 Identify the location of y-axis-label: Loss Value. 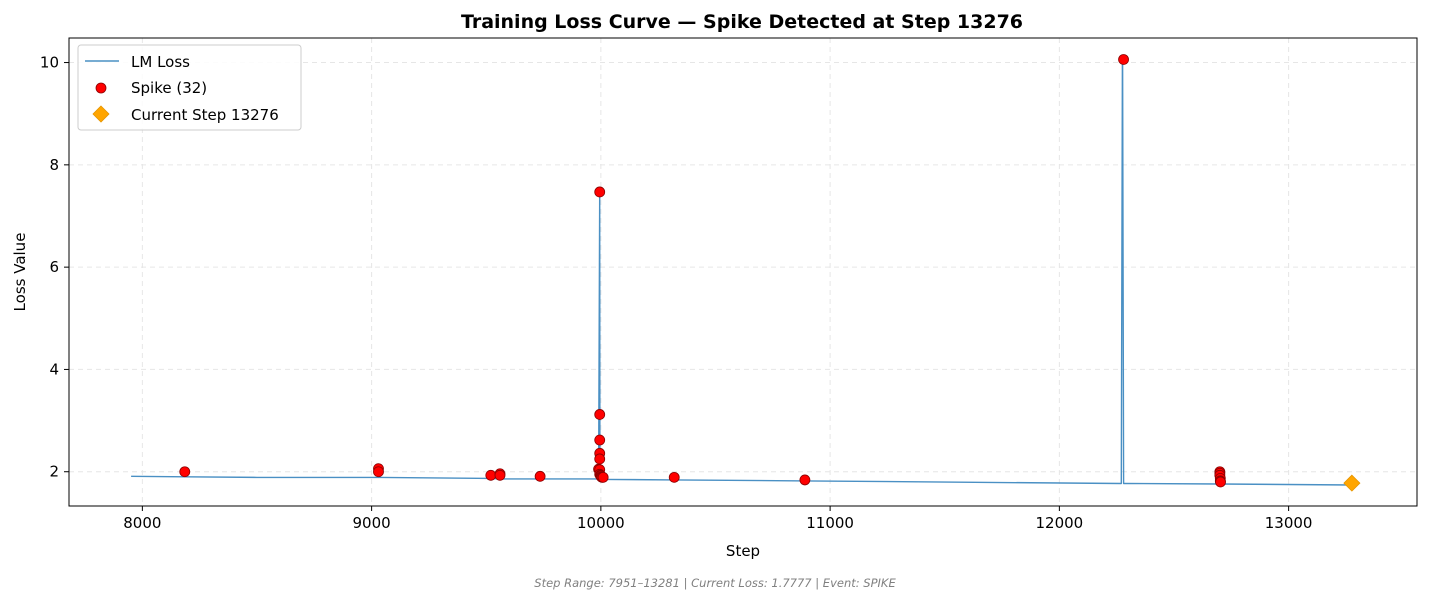
(20, 272).